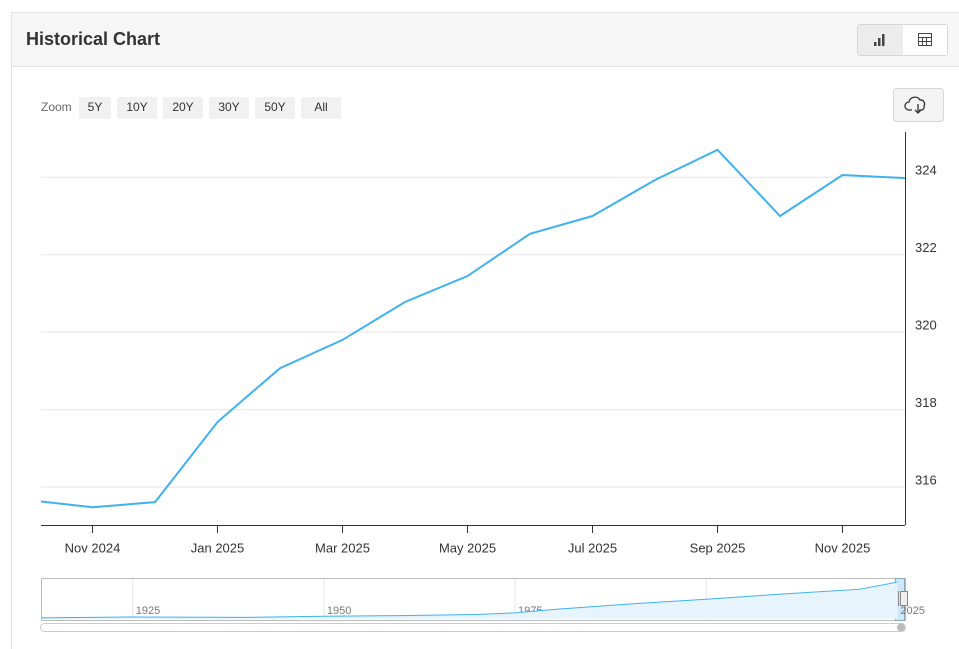 Image resolution: width=959 pixels, height=649 pixels. Describe the element at coordinates (592, 547) in the screenshot. I see `x-tick-label: Jul 2025` at that location.